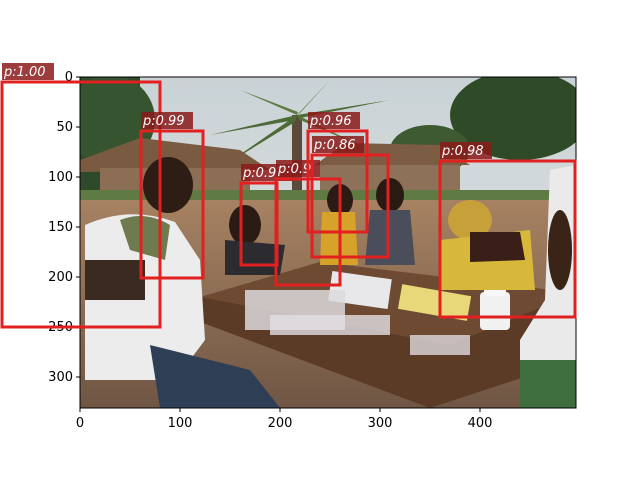 The image size is (640, 480). Describe the element at coordinates (380, 423) in the screenshot. I see `x-tick-label: 300` at that location.